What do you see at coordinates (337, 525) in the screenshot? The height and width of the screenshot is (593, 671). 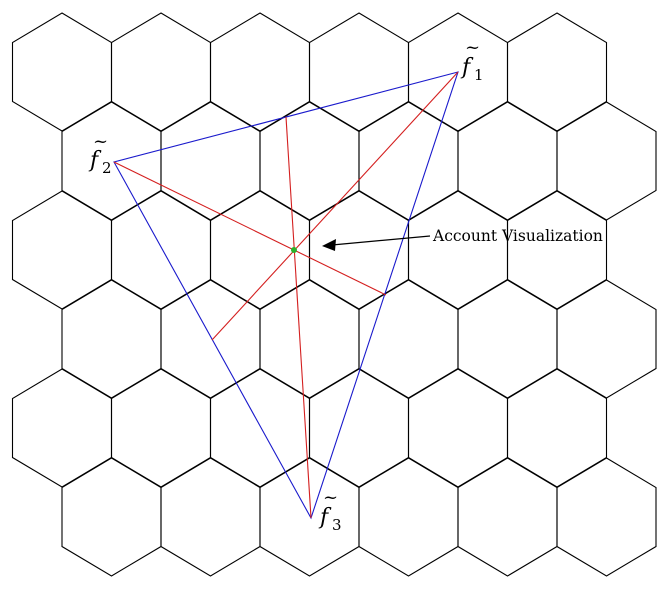 I see `label-subscript: 3` at bounding box center [337, 525].